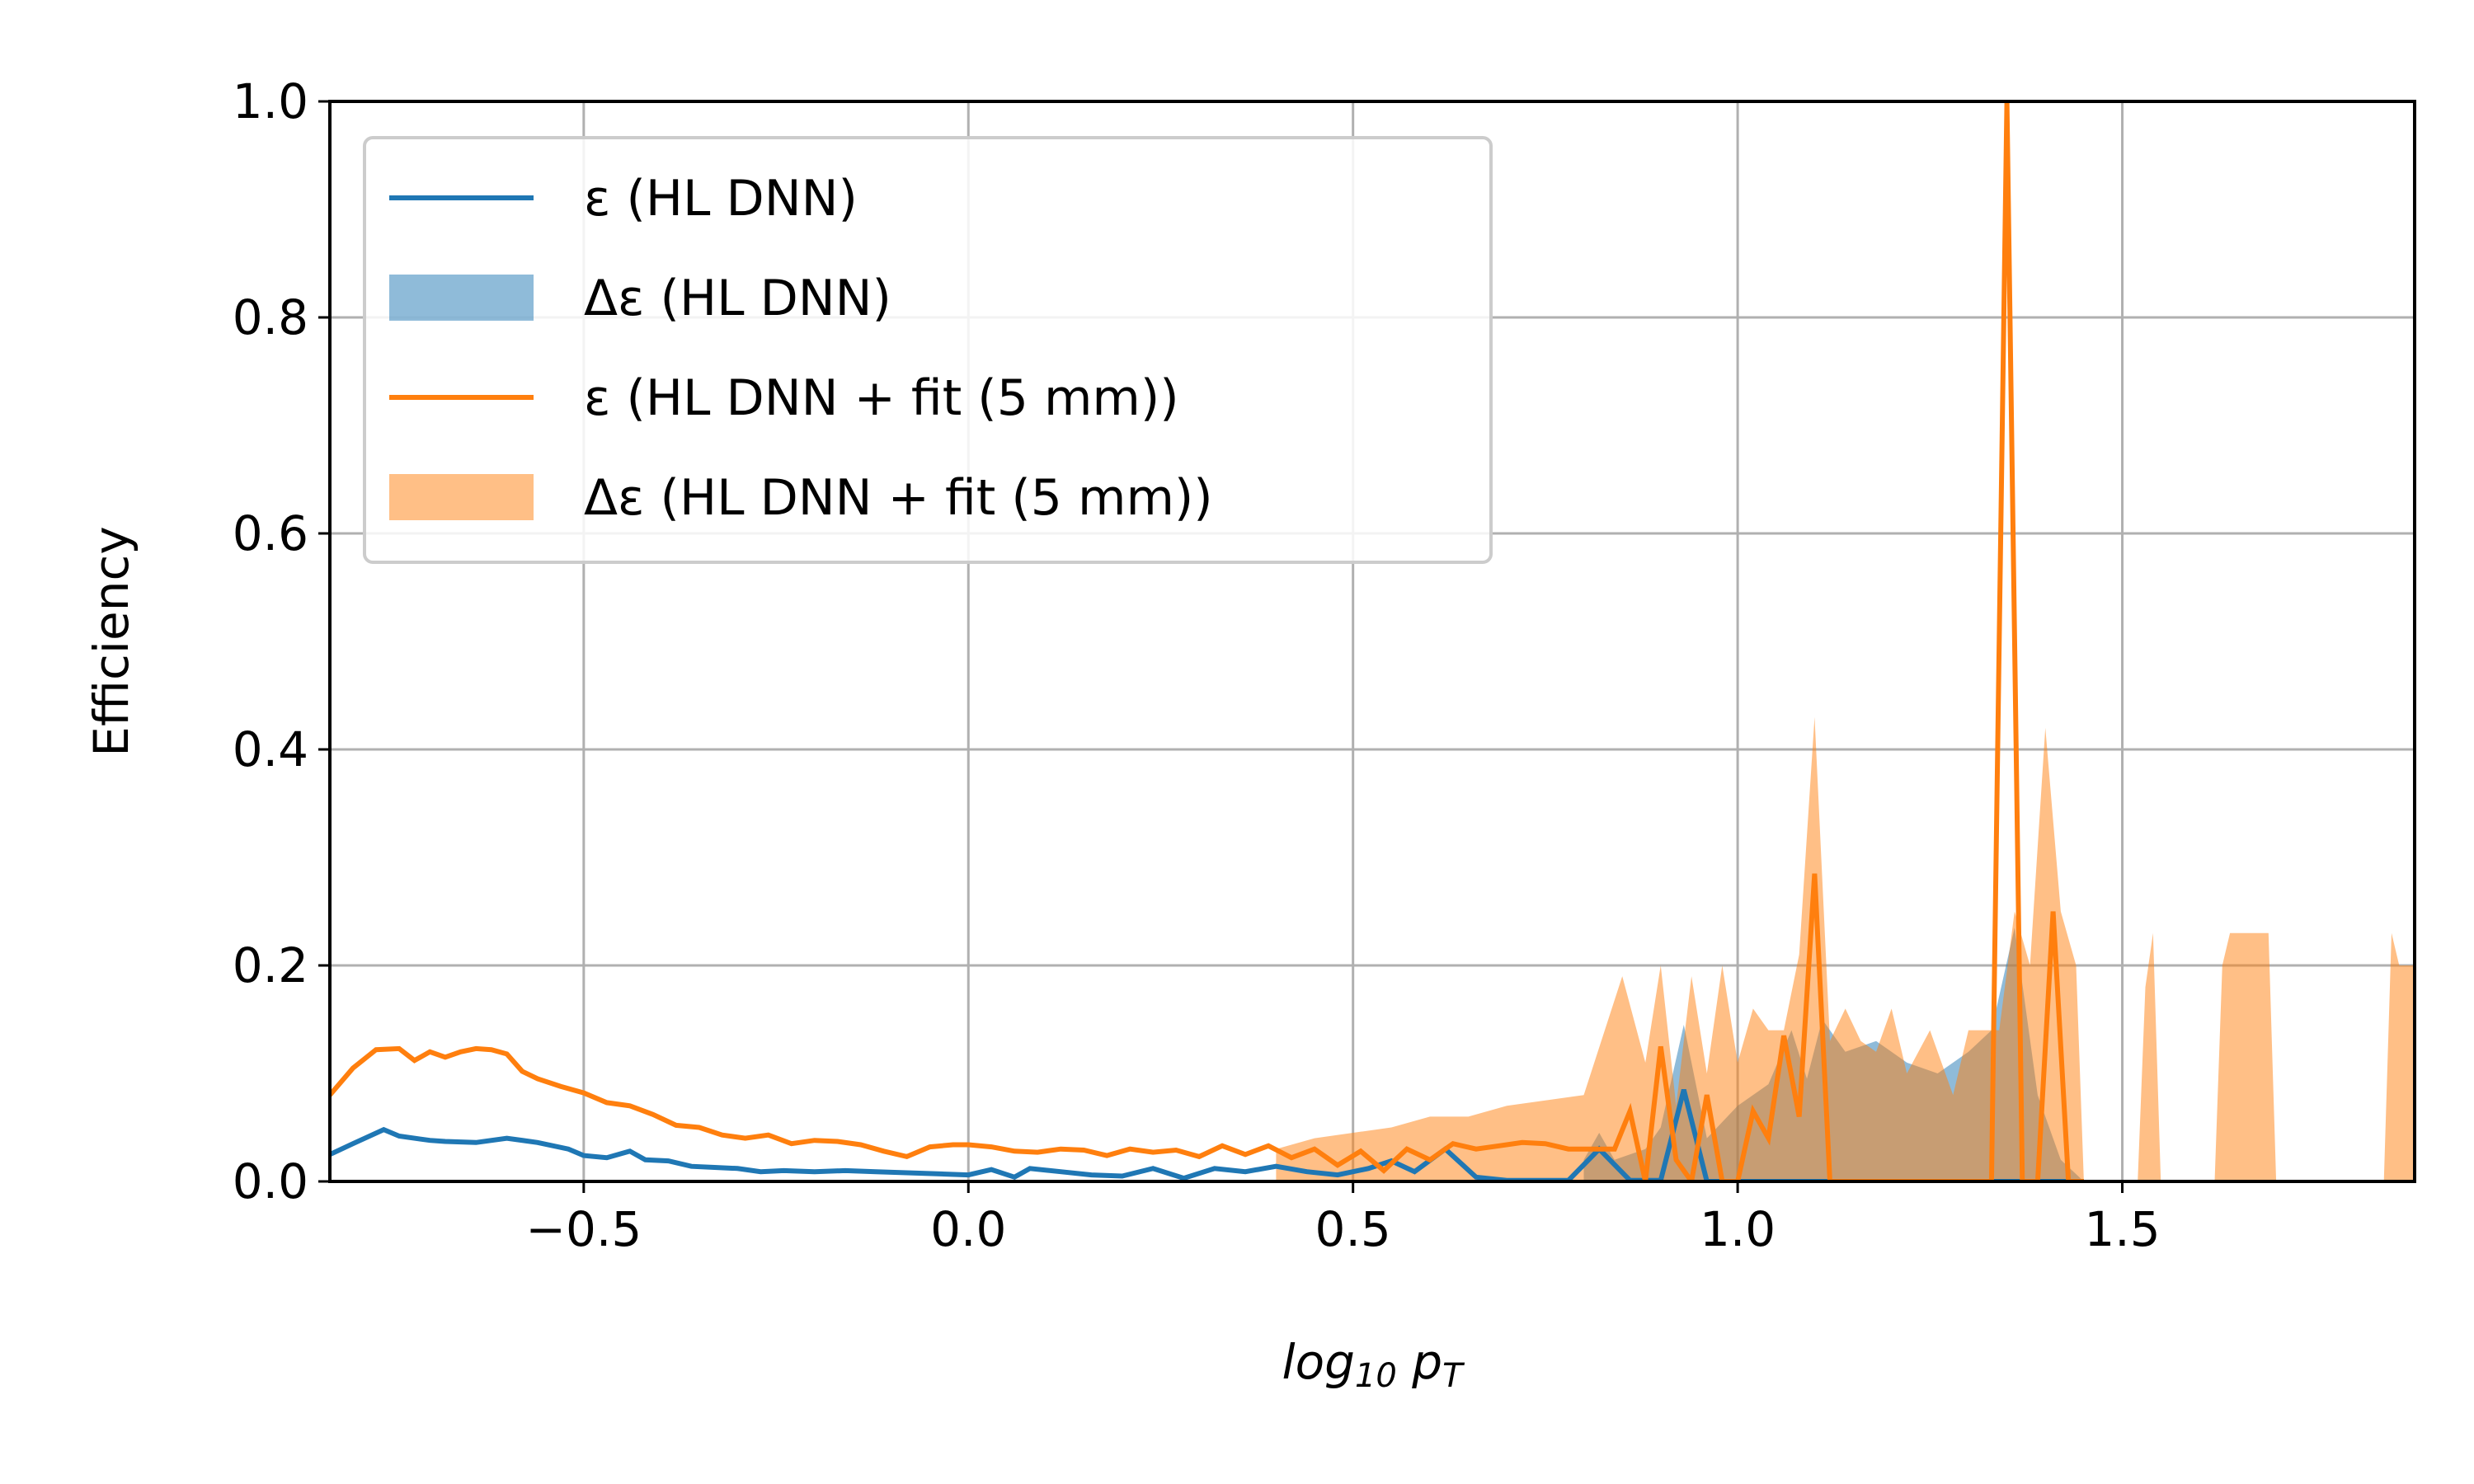  What do you see at coordinates (2122, 1229) in the screenshot?
I see `x-tick-label: 1.5` at bounding box center [2122, 1229].